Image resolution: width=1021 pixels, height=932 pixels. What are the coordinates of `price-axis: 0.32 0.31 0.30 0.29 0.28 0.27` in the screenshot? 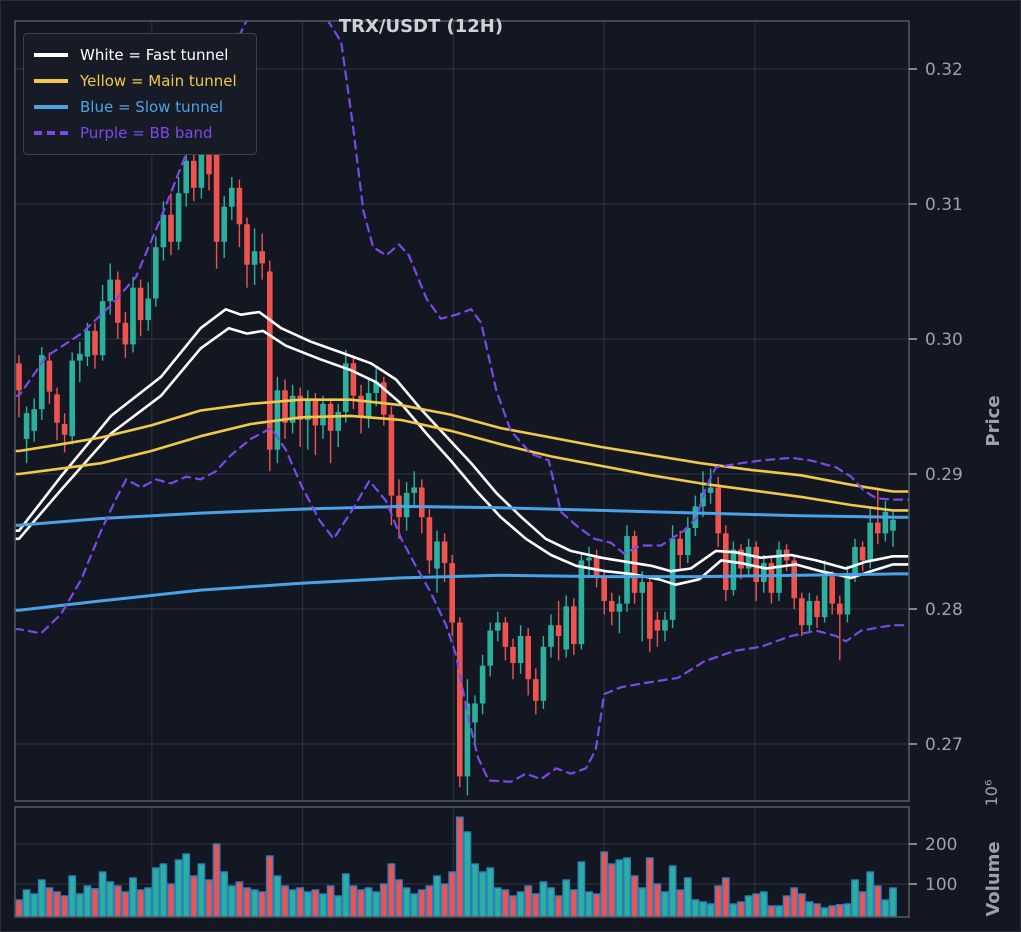 It's located at (936, 407).